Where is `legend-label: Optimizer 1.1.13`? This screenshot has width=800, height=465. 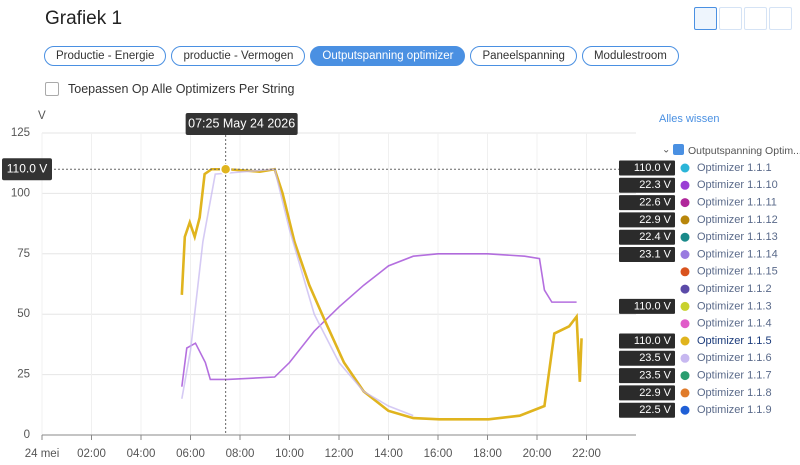
legend-label: Optimizer 1.1.13 is located at coordinates (737, 237).